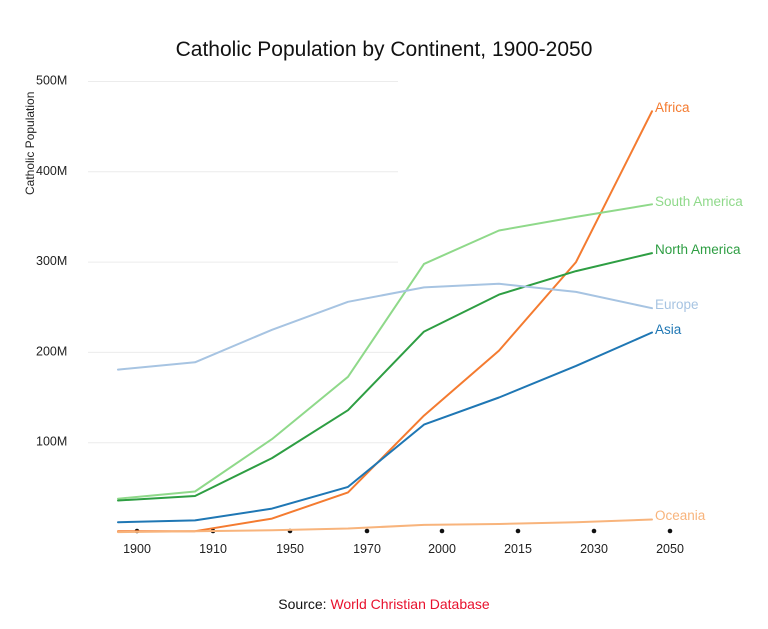 Image resolution: width=768 pixels, height=629 pixels. Describe the element at coordinates (213, 549) in the screenshot. I see `x-tick-label: 1910` at that location.